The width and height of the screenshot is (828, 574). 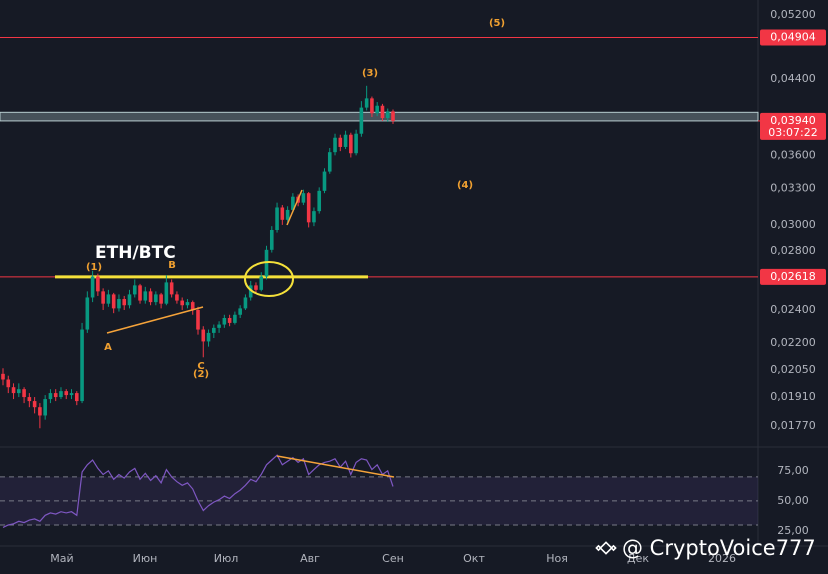 What do you see at coordinates (269, 279) in the screenshot?
I see `highlight-circle` at bounding box center [269, 279].